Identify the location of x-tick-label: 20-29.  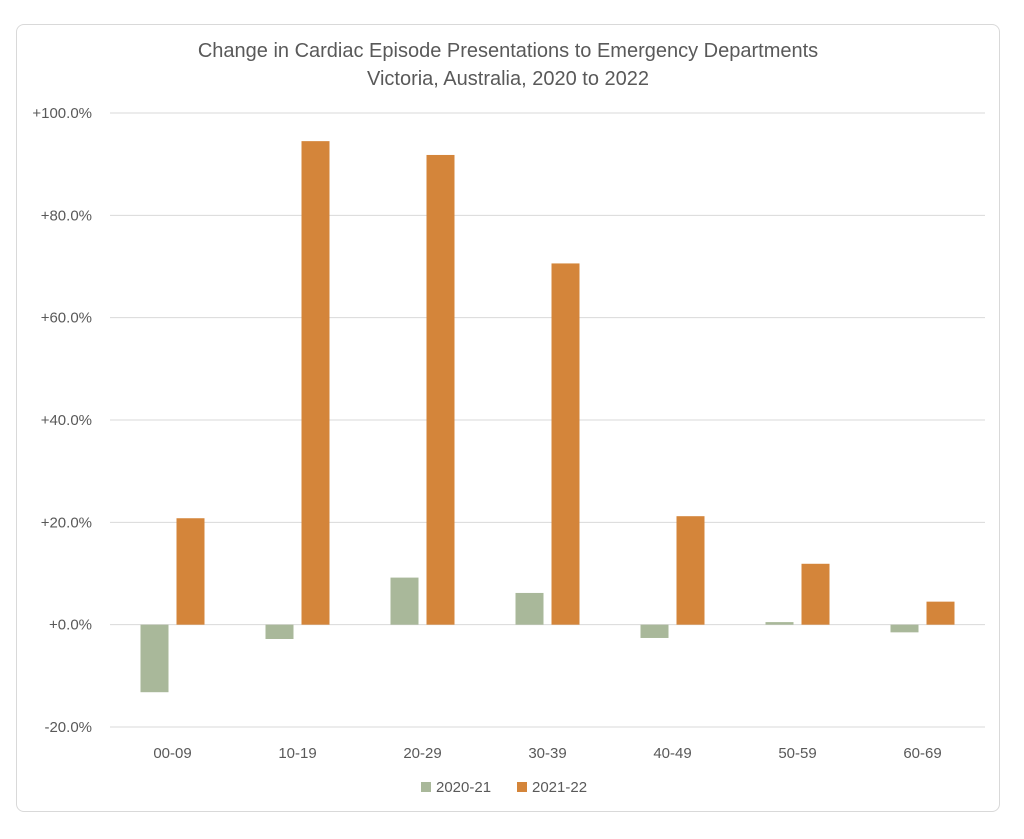
(422, 753).